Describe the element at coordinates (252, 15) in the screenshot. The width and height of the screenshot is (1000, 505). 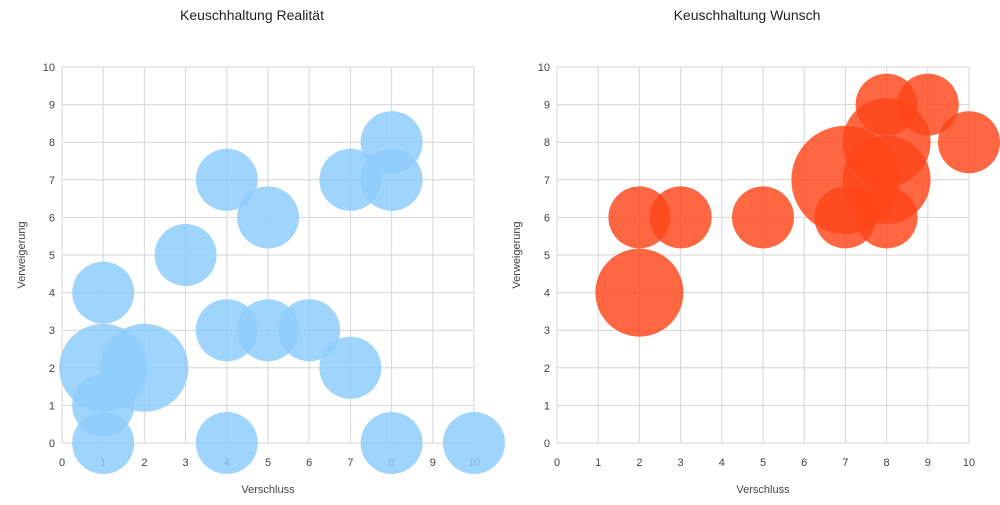
I see `chart-title: Keuschhaltung Realität` at that location.